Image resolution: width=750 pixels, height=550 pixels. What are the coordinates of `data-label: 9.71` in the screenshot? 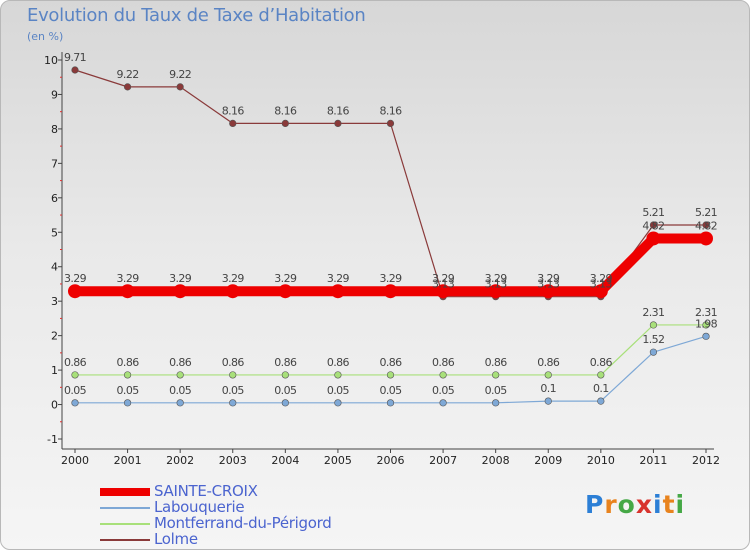 It's located at (75, 57).